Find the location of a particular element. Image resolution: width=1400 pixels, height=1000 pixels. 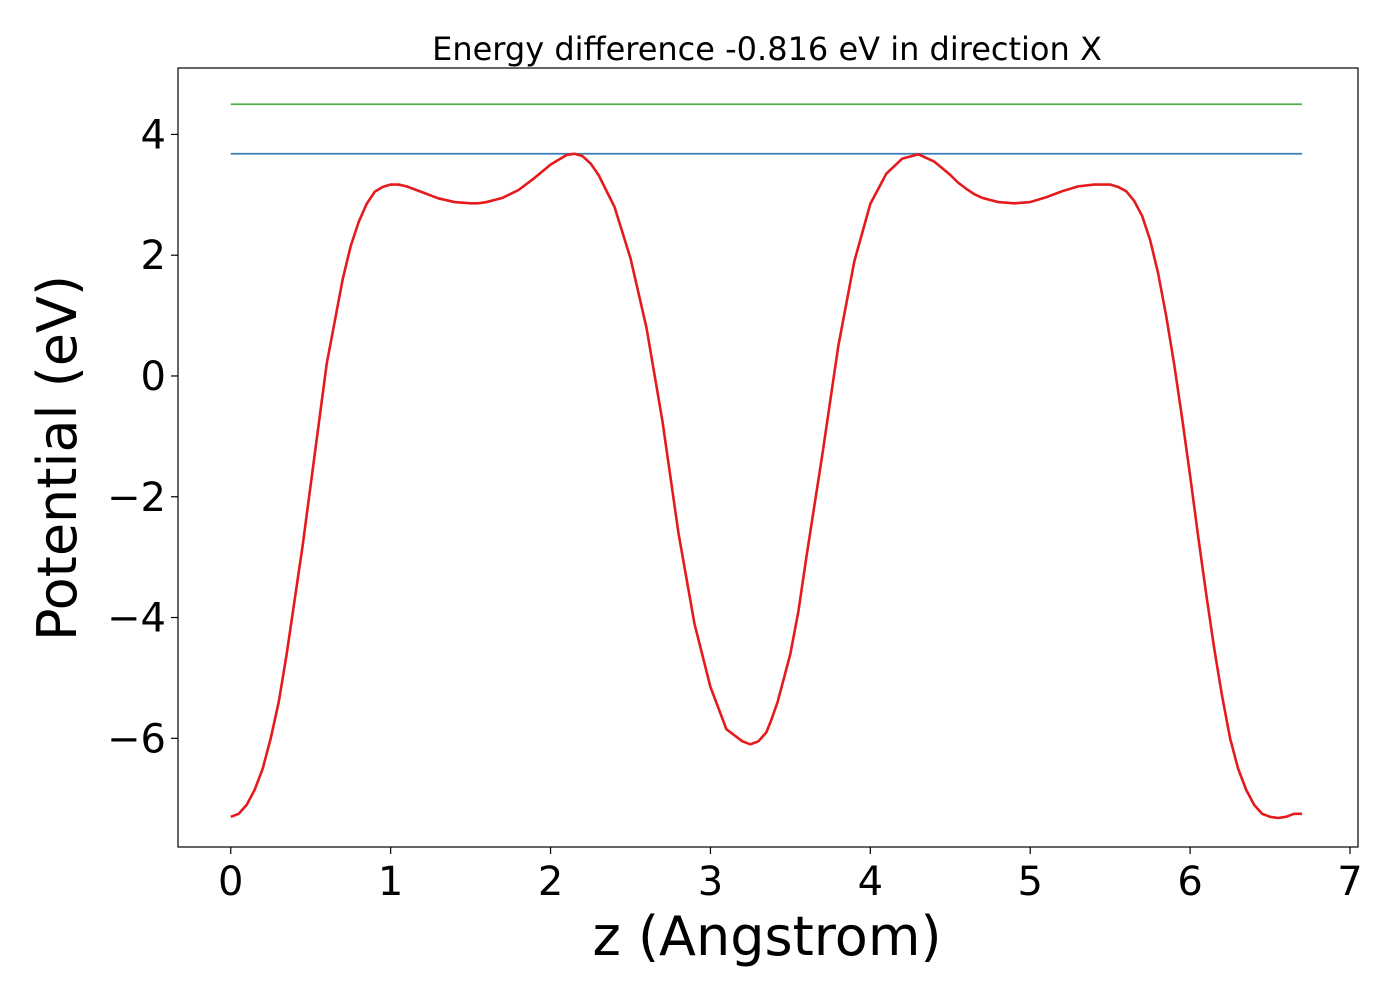

y-tick-label: 0 is located at coordinates (153, 377).